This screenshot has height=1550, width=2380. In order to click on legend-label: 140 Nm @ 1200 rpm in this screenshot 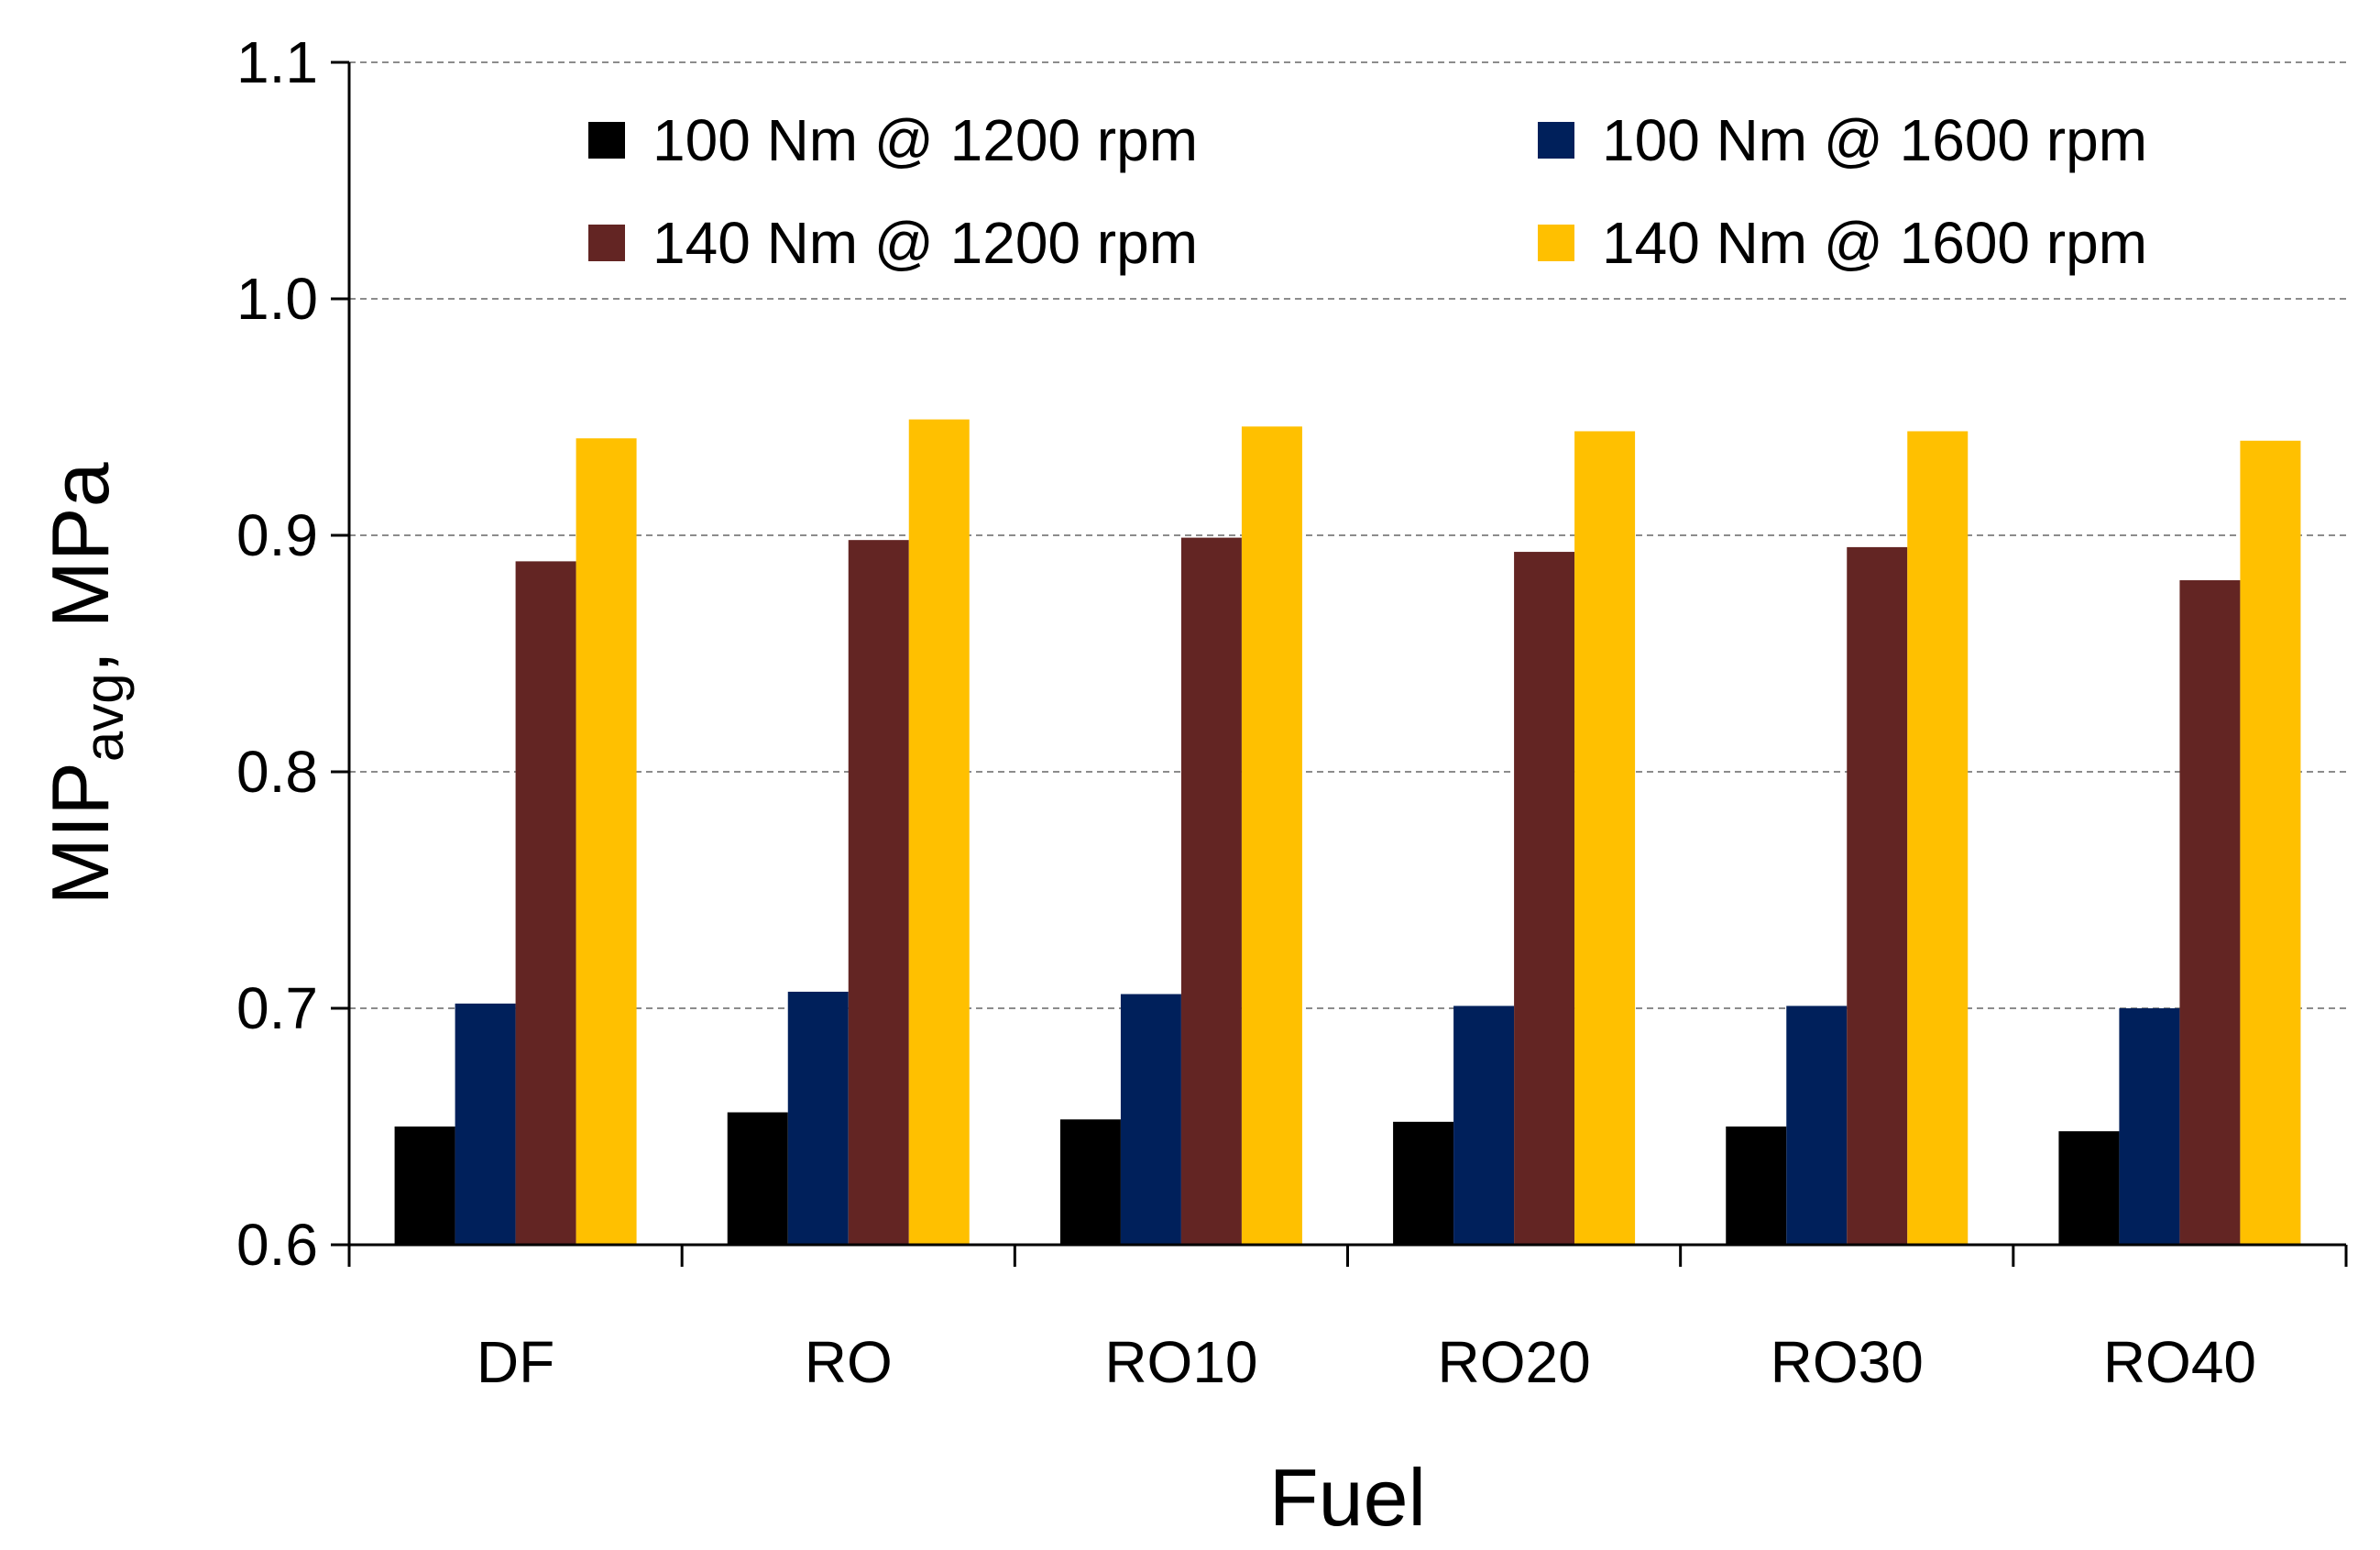, I will do `click(925, 243)`.